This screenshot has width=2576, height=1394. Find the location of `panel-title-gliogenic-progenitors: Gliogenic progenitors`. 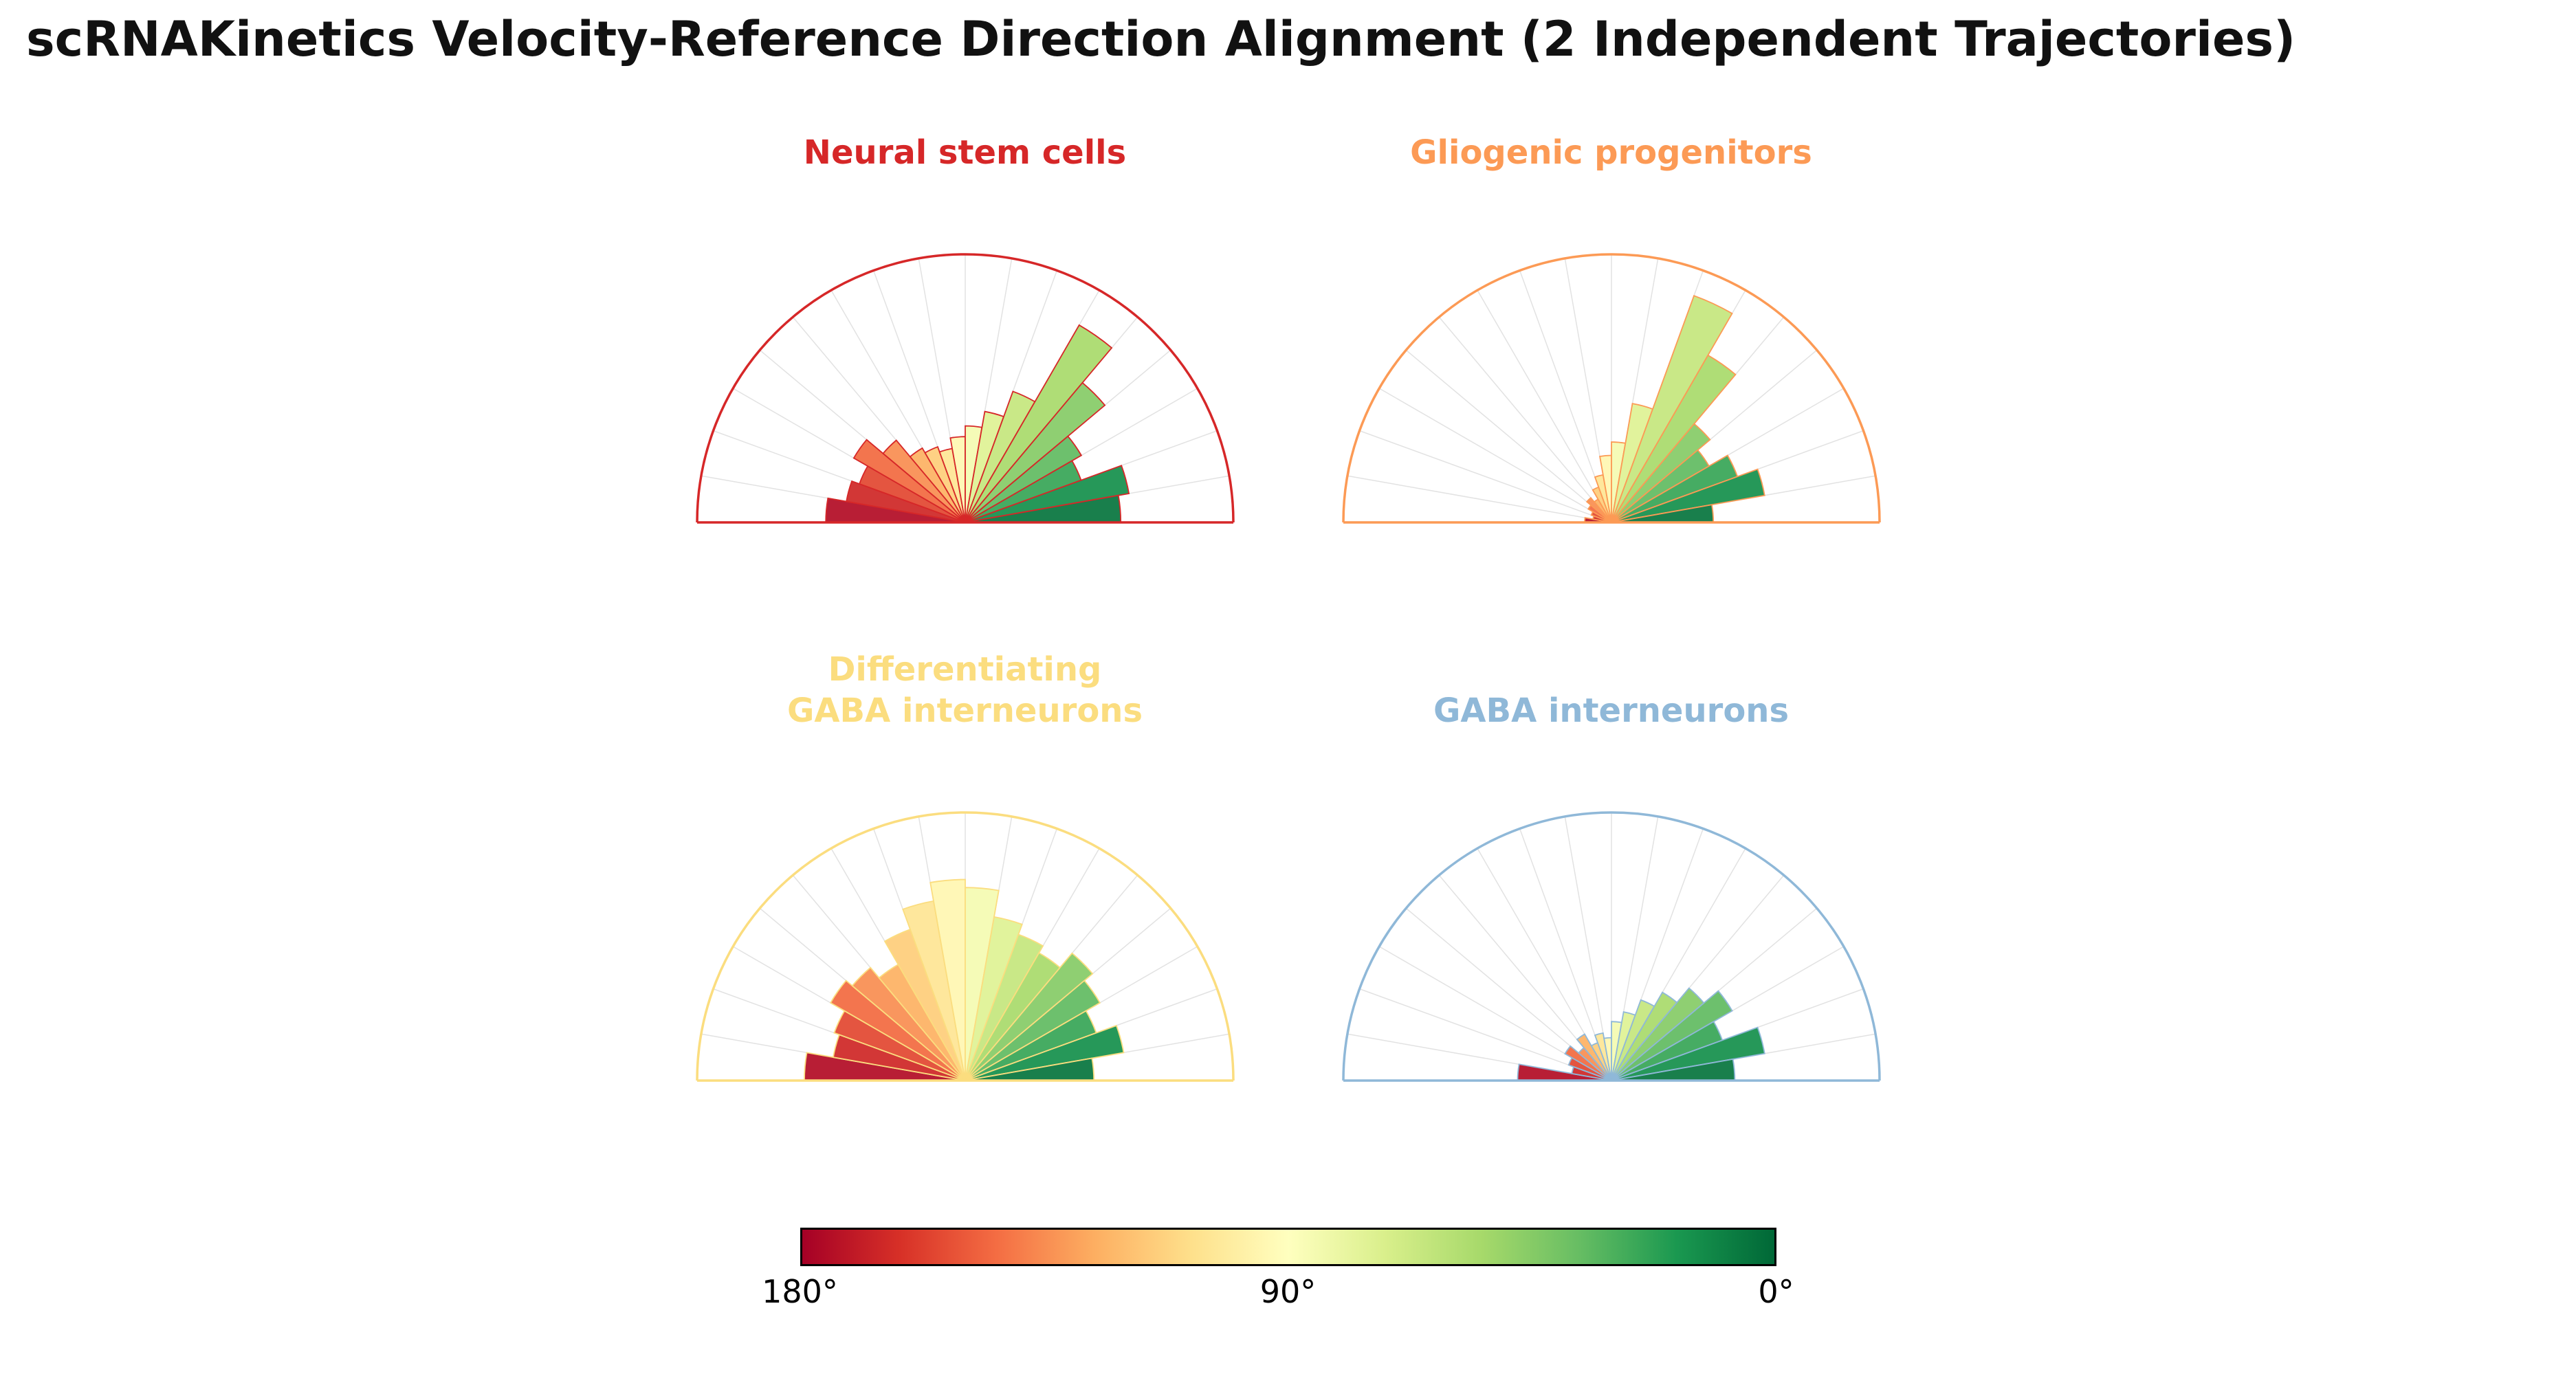

panel-title-gliogenic-progenitors: Gliogenic progenitors is located at coordinates (1611, 152).